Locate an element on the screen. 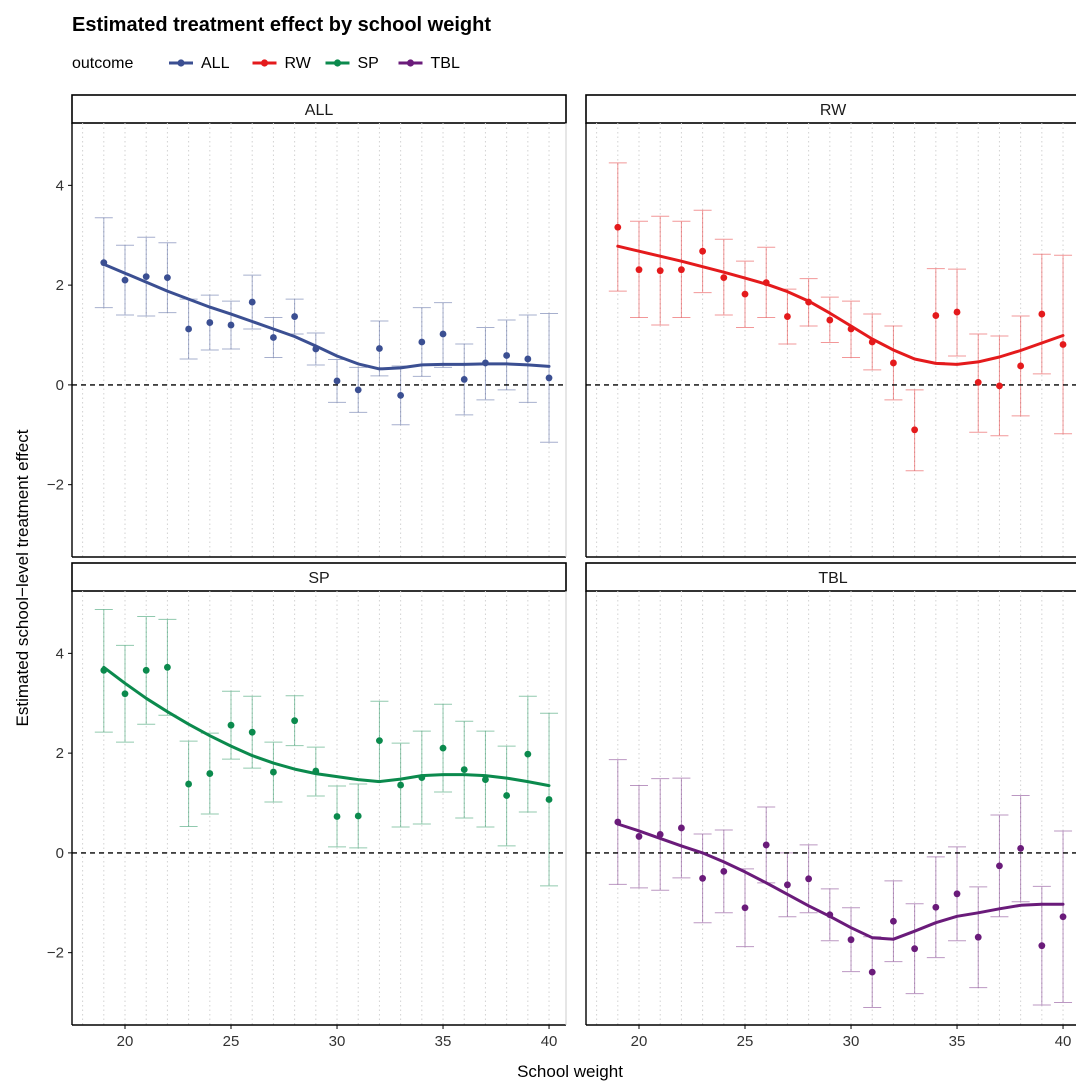  smooth-line-sp is located at coordinates (326, 726).